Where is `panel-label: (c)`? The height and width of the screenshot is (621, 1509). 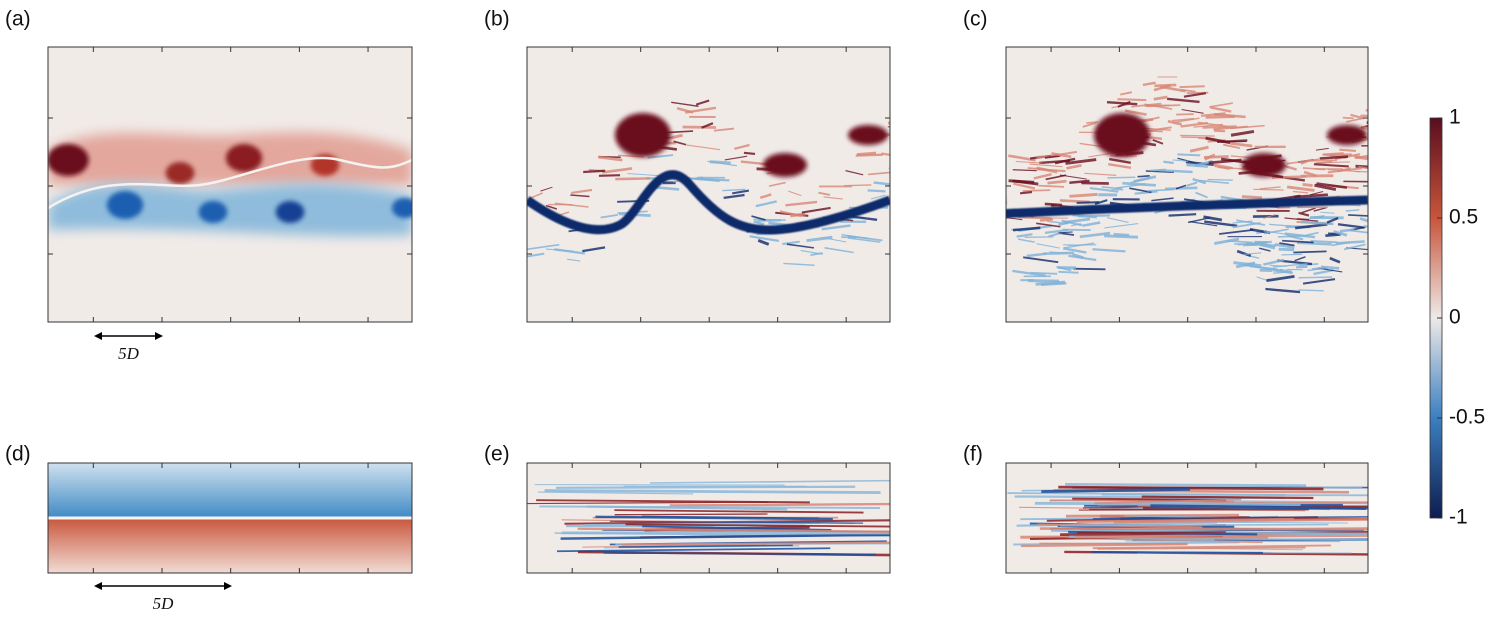
panel-label: (c) is located at coordinates (975, 19).